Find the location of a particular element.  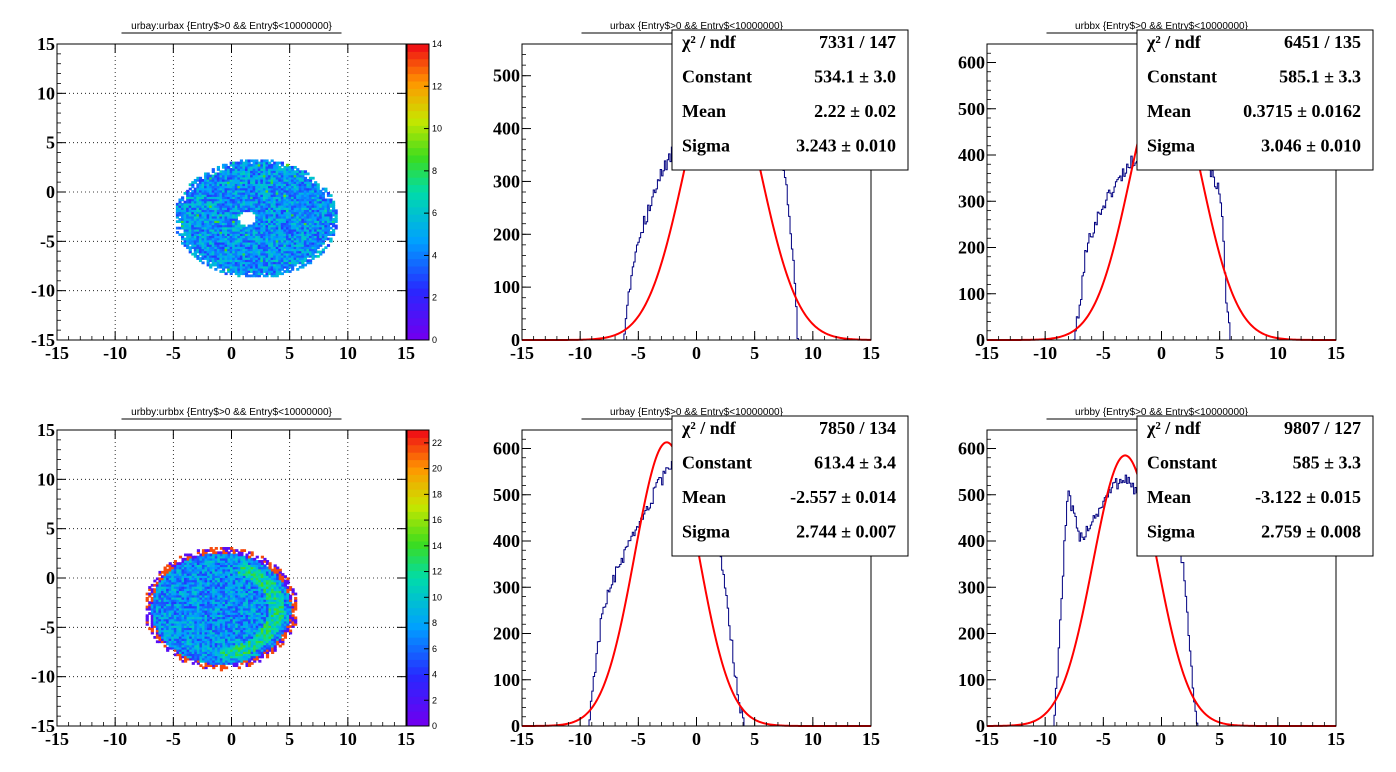

palette-band is located at coordinates (418, 292).